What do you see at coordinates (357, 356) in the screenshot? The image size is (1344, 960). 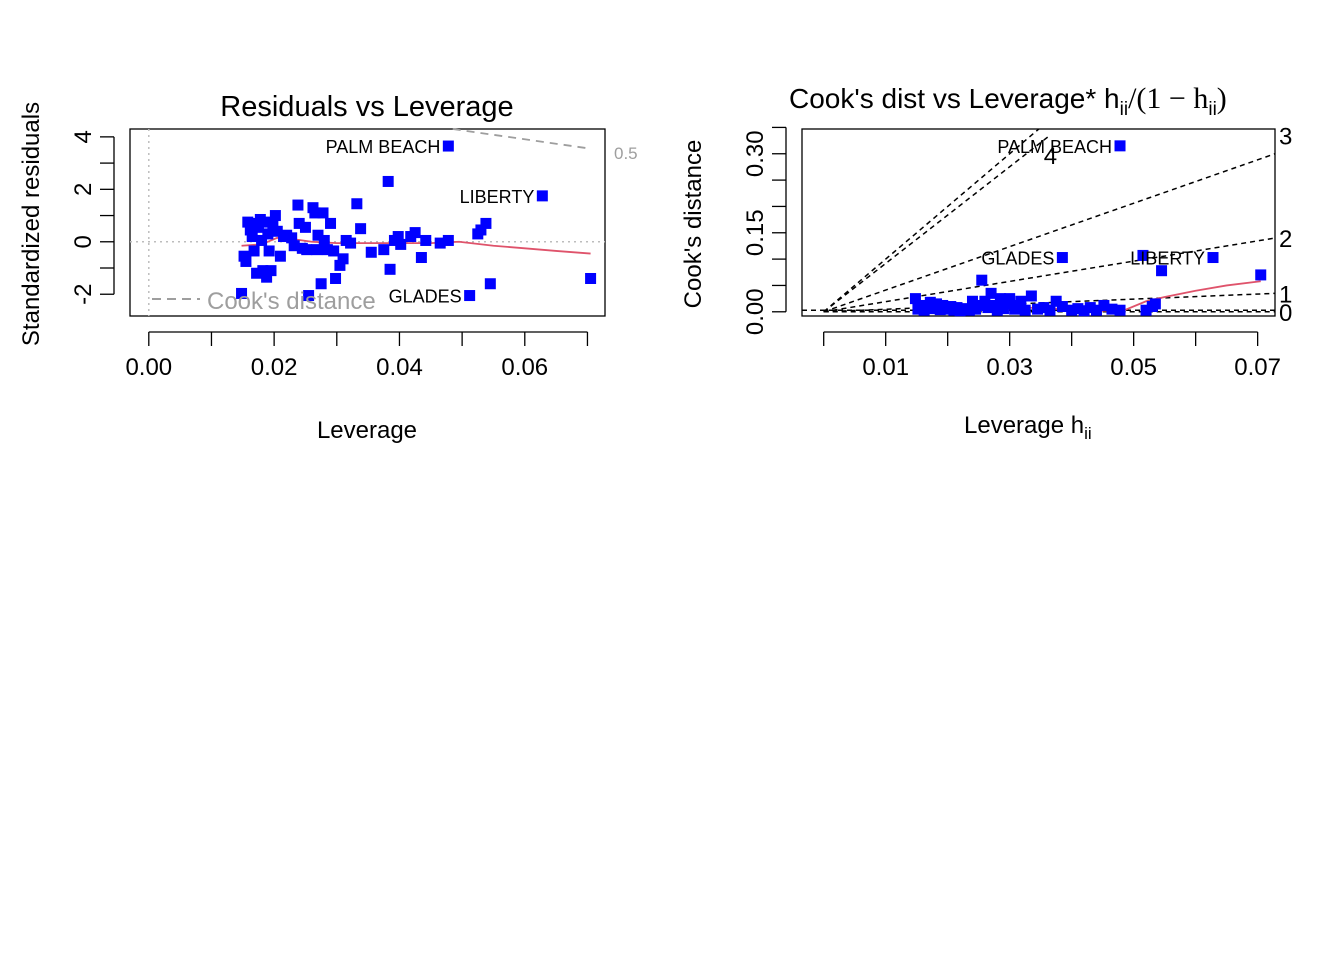 I see `x-axis: 0.00 0.02 0.04 0.06` at bounding box center [357, 356].